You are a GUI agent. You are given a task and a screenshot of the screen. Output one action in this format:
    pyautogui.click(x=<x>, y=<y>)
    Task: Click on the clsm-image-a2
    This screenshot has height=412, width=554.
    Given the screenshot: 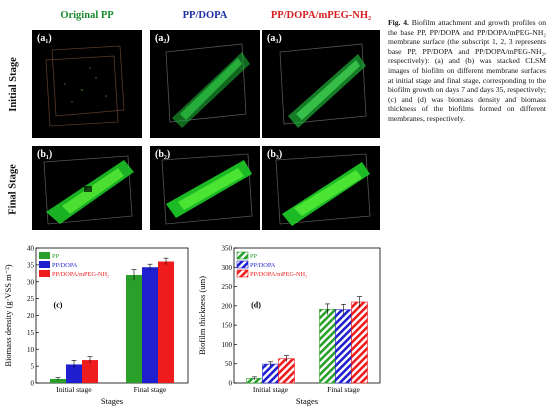 What is the action you would take?
    pyautogui.click(x=207, y=85)
    